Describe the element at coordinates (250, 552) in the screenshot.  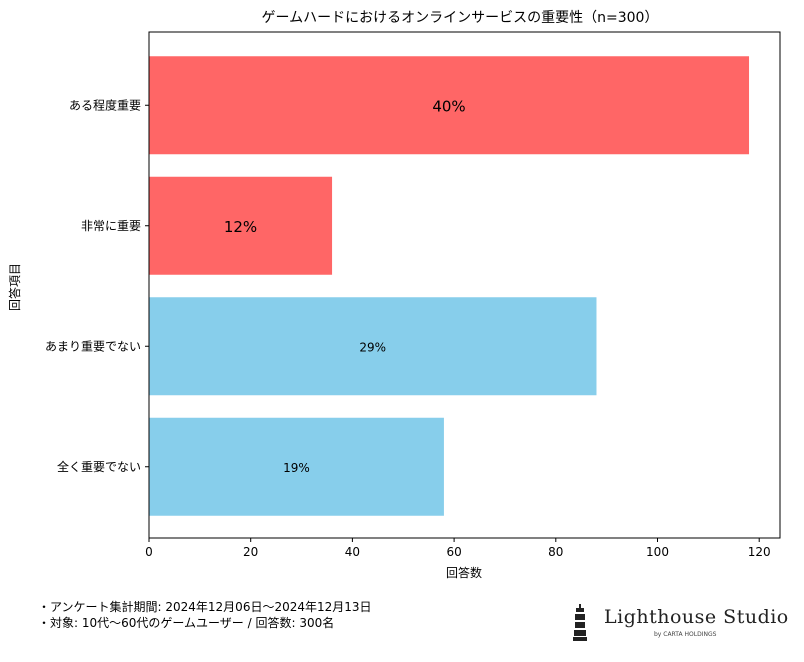
I see `x-tick-label-1: 20` at that location.